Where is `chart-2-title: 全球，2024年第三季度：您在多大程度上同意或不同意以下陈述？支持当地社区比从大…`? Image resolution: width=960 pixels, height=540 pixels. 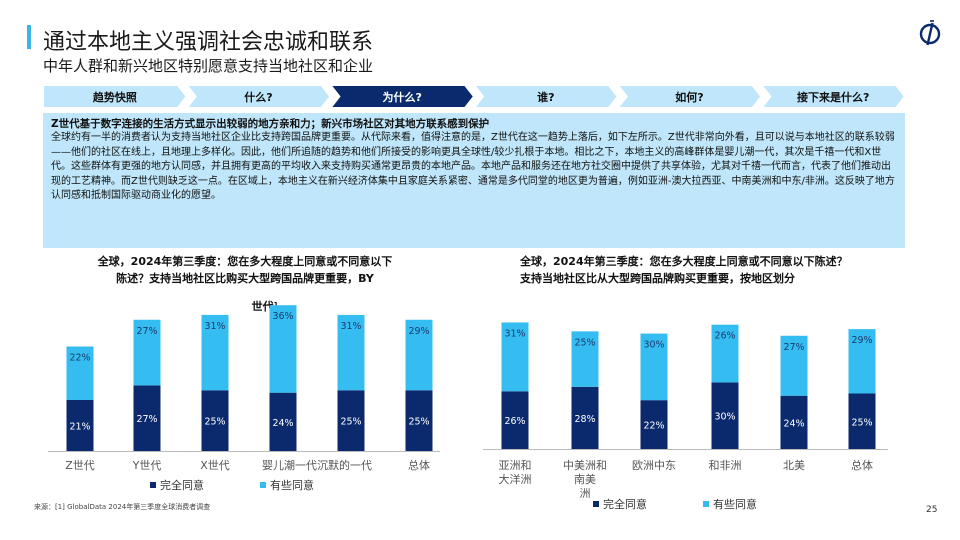
chart-2-title: 全球，2024年第三季度：您在多大程度上同意或不同意以下陈述？支持当地社区比从大… is located at coordinates (684, 270).